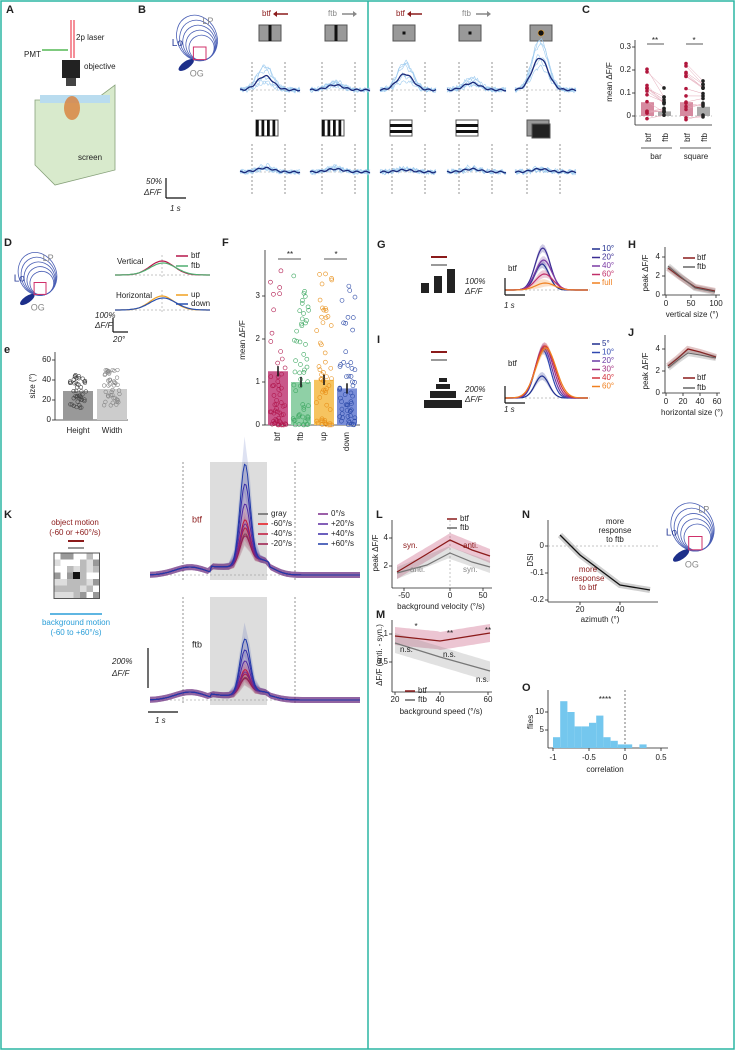 This screenshot has width=735, height=1050. Describe the element at coordinates (681, 555) in the screenshot. I see `og` at that location.